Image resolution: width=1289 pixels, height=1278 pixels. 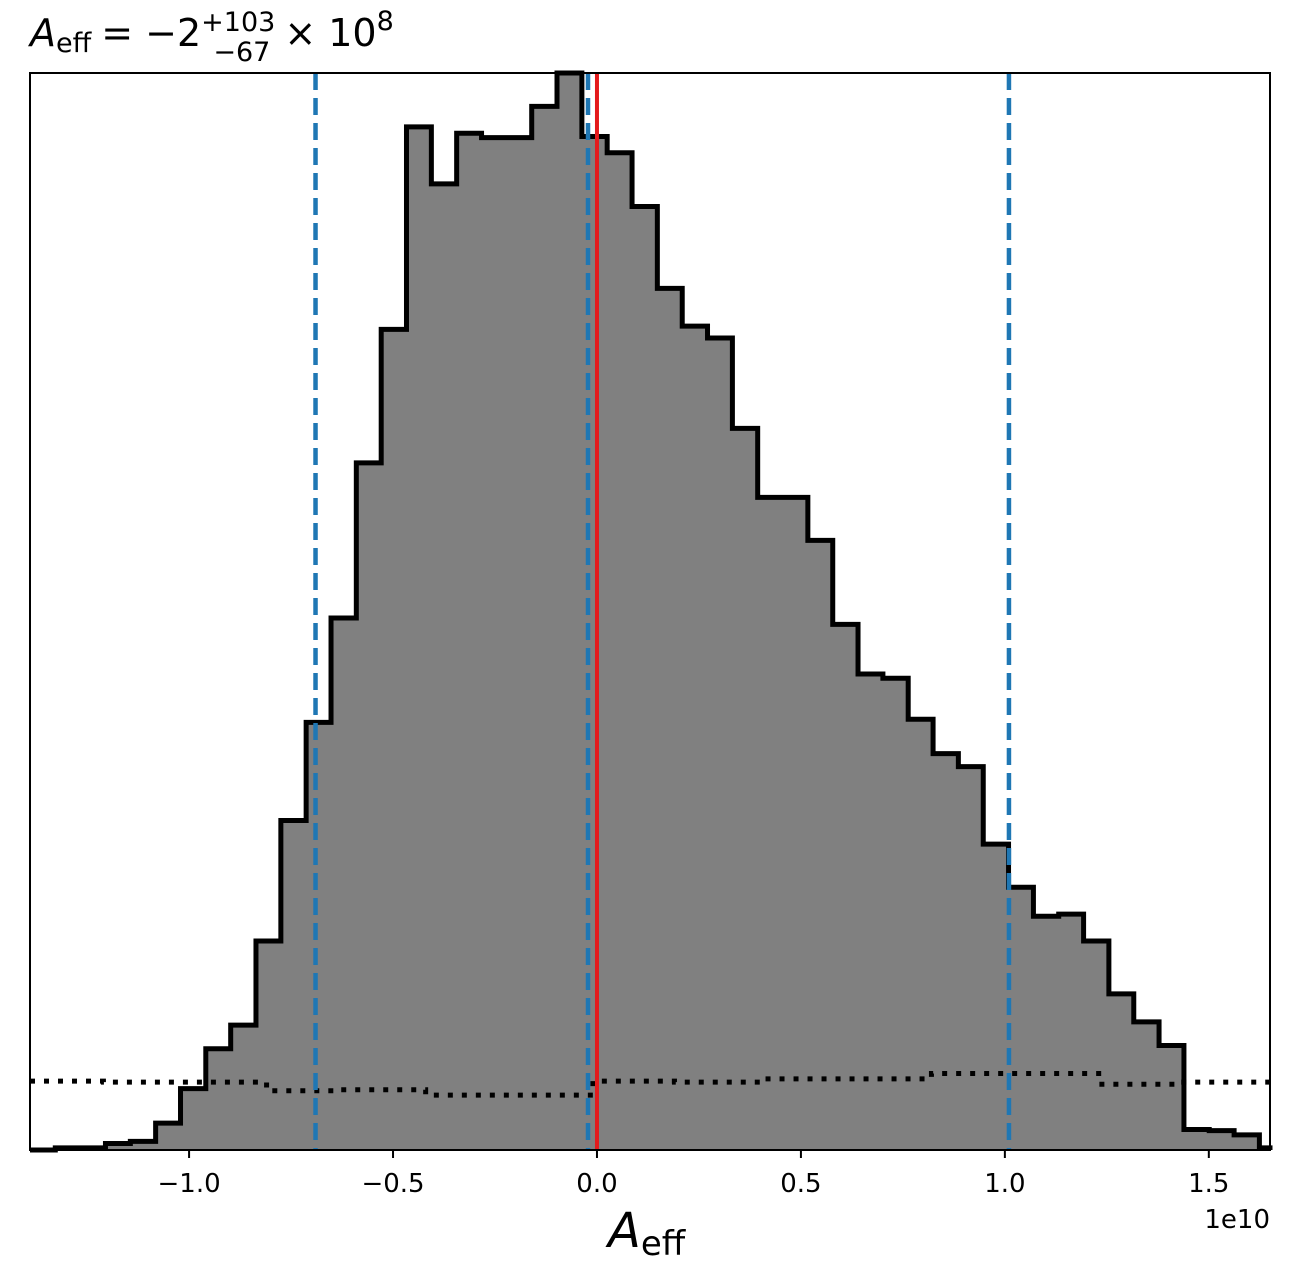 I want to click on x-tick-label: 1.5, so click(x=1208, y=1184).